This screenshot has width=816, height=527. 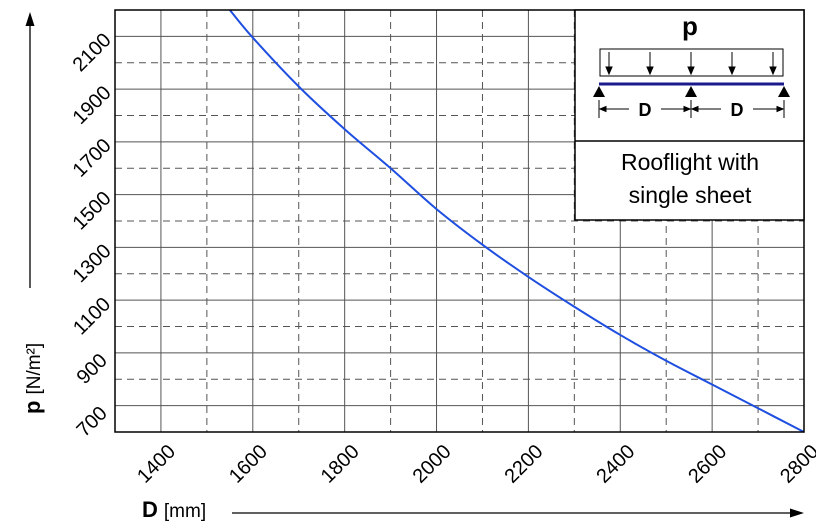 I want to click on x-axis-arrowhead, so click(x=797, y=513).